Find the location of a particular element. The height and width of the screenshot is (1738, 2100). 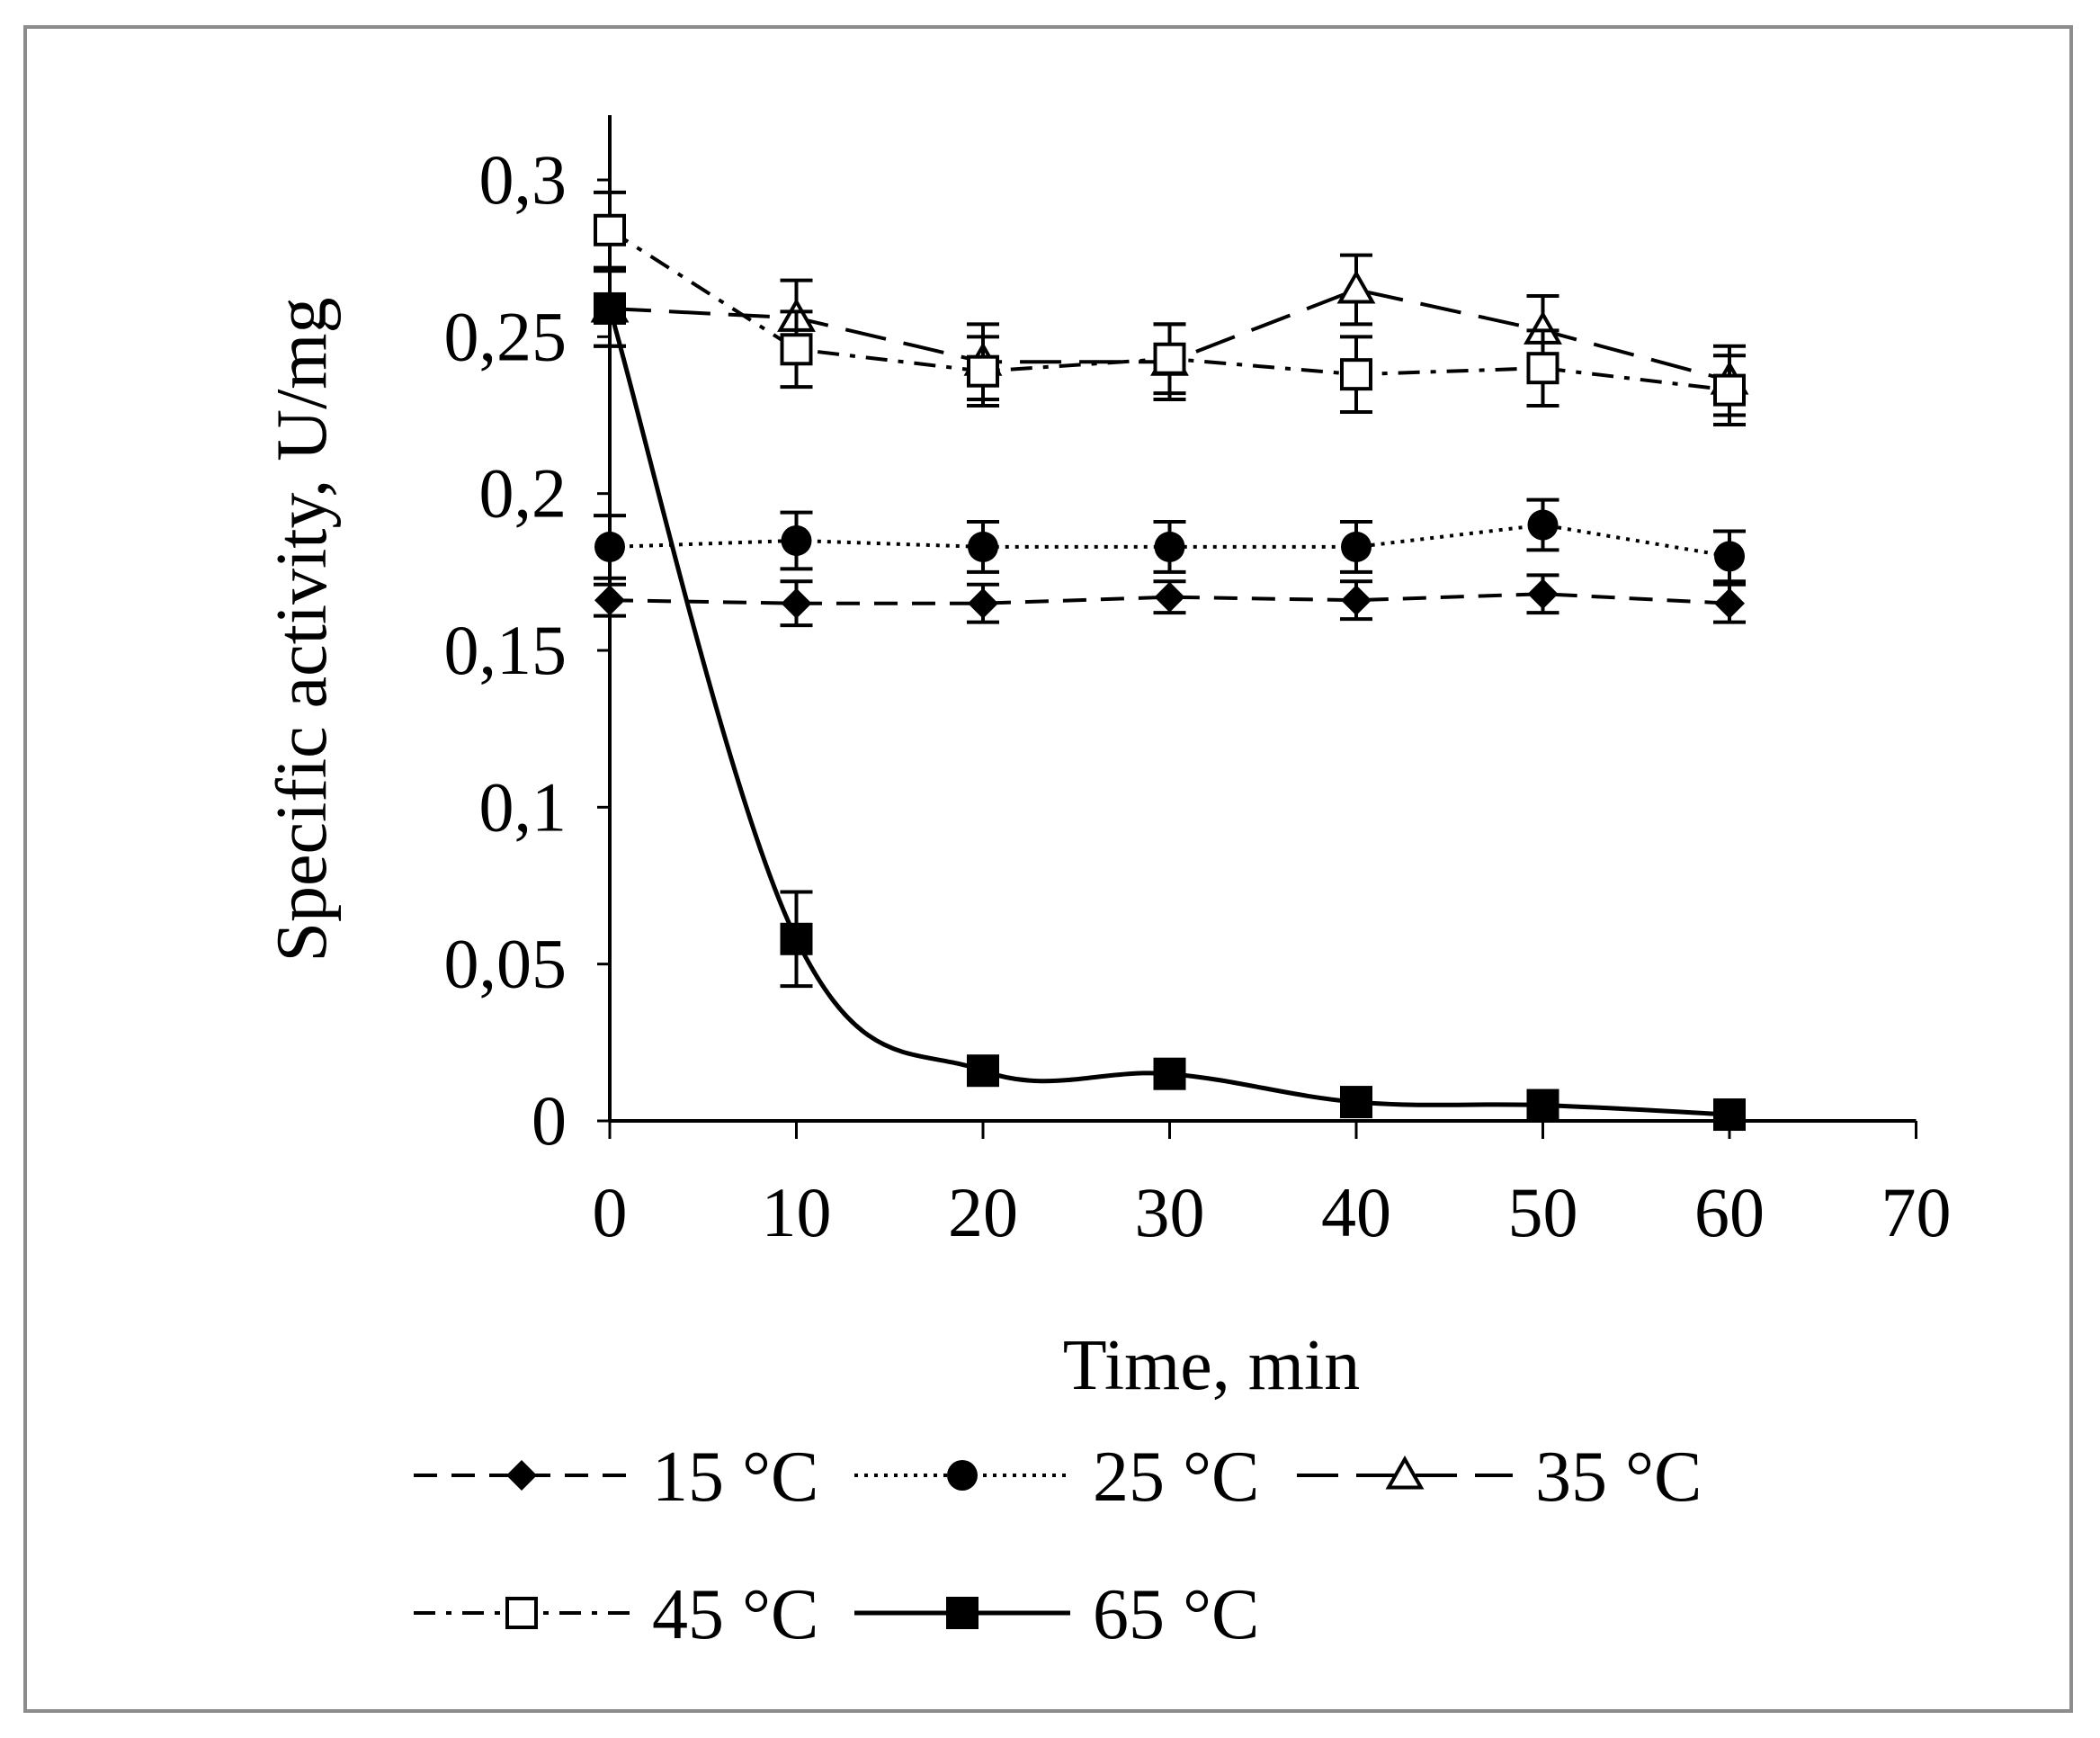

y-tick-label: 0,25 is located at coordinates (506, 336).